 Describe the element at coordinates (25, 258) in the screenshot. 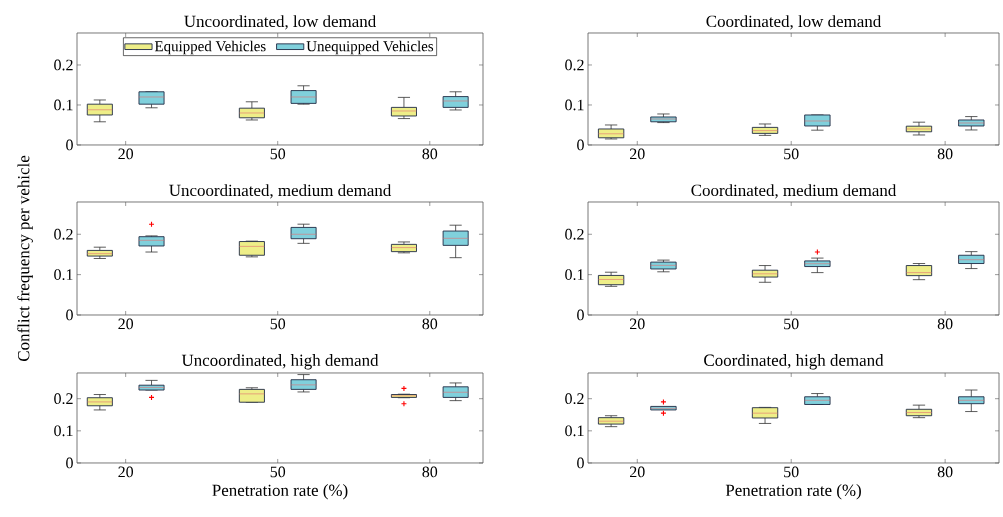

I see `y-axis-title: Conflict frequency per vehicle` at that location.